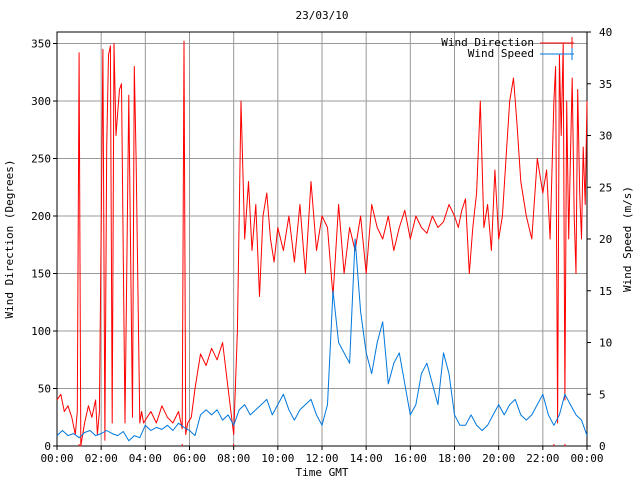  Describe the element at coordinates (605, 239) in the screenshot. I see `right-tick-label: 20` at that location.